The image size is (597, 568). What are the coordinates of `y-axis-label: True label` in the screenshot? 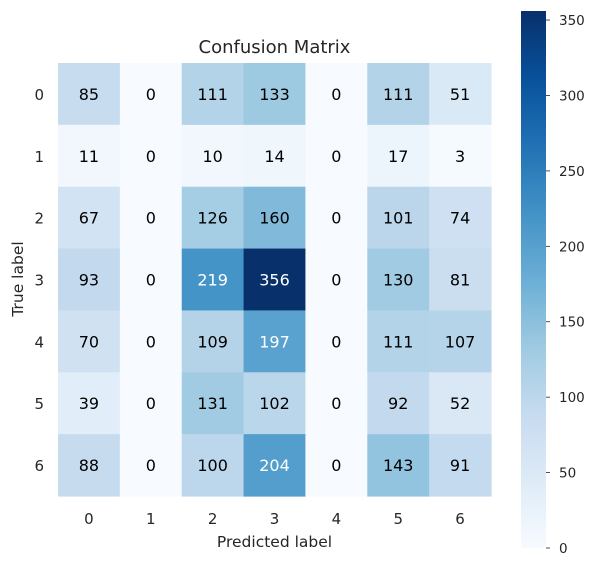 It's located at (18, 279).